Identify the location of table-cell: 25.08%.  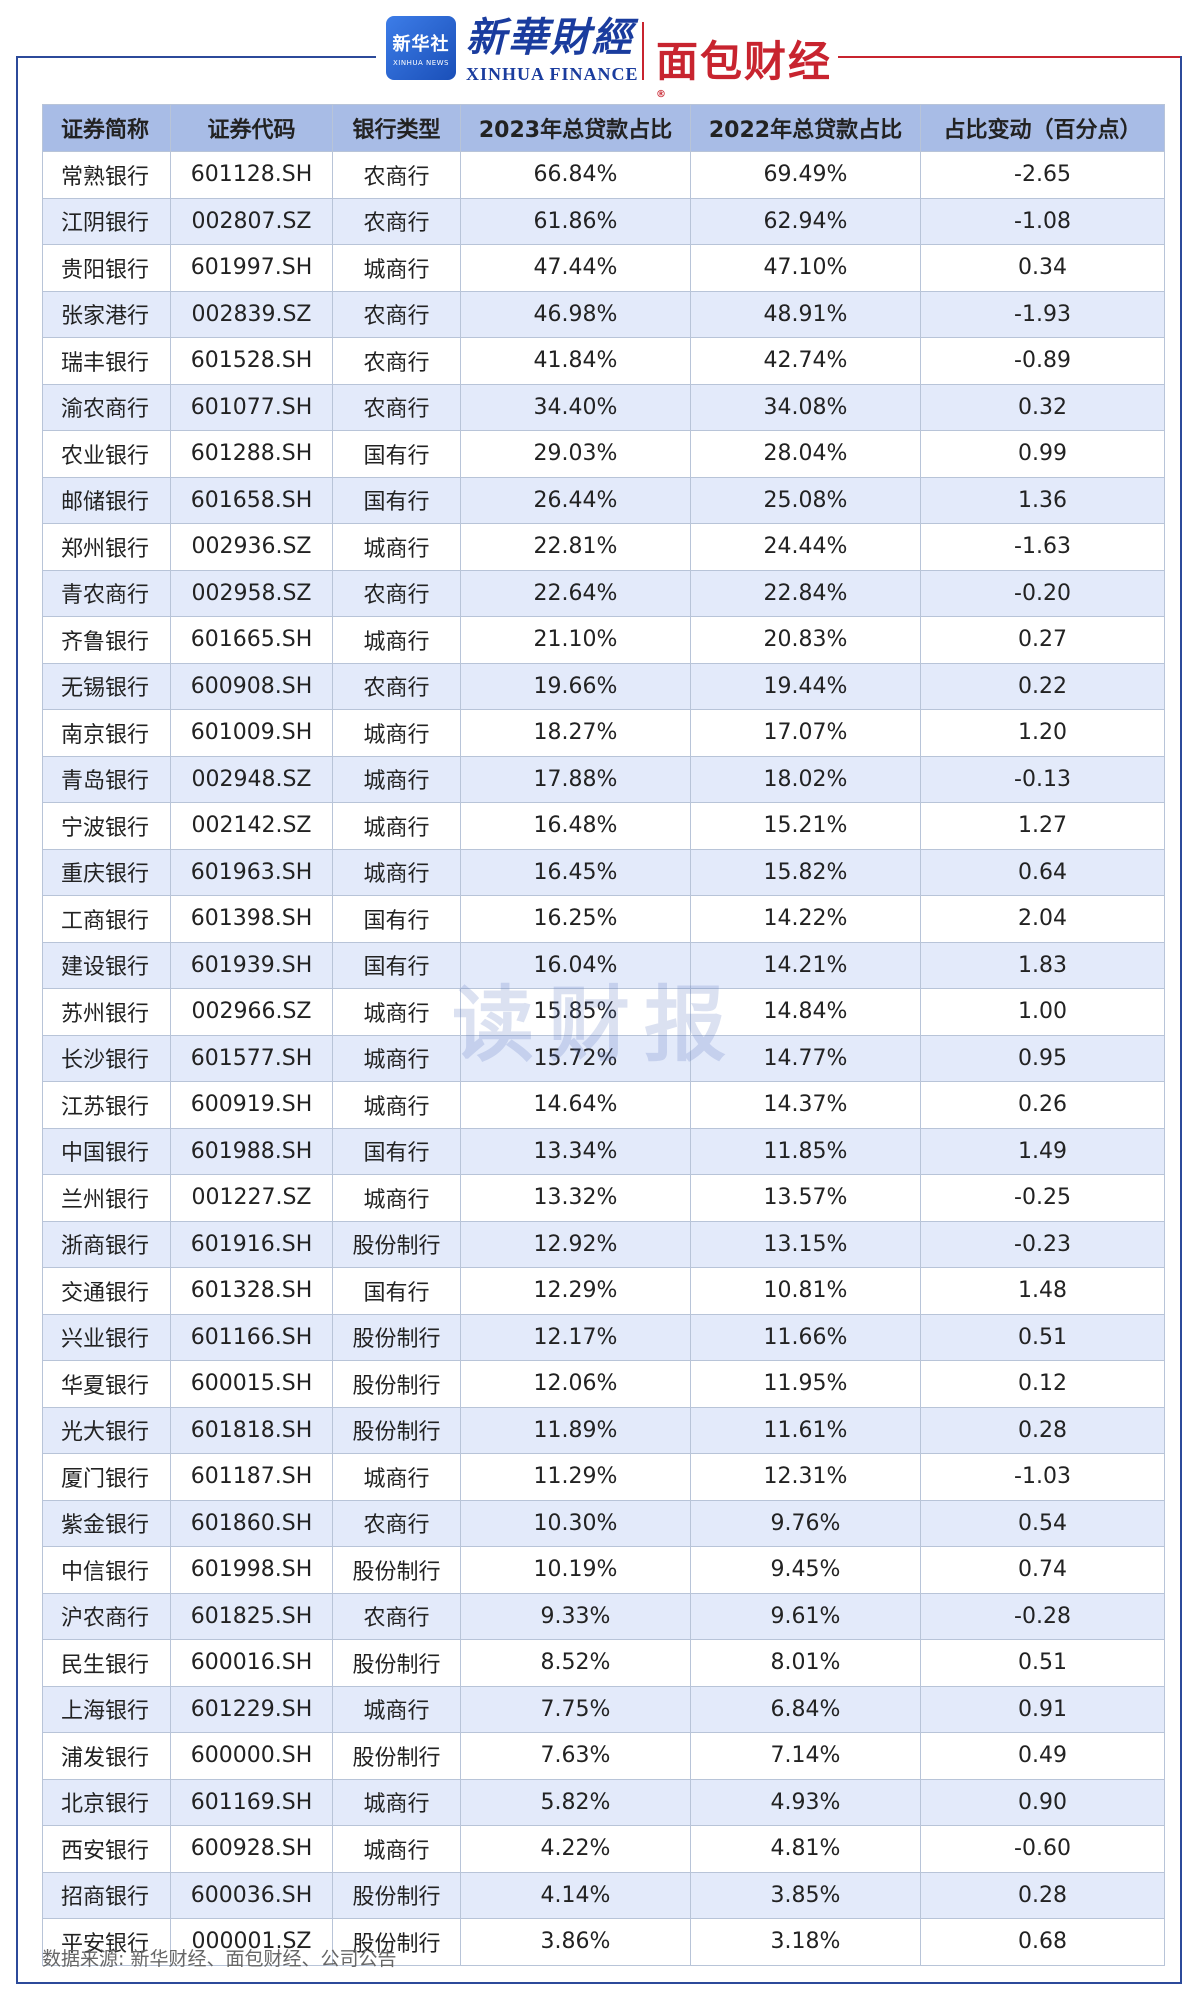
(805, 500).